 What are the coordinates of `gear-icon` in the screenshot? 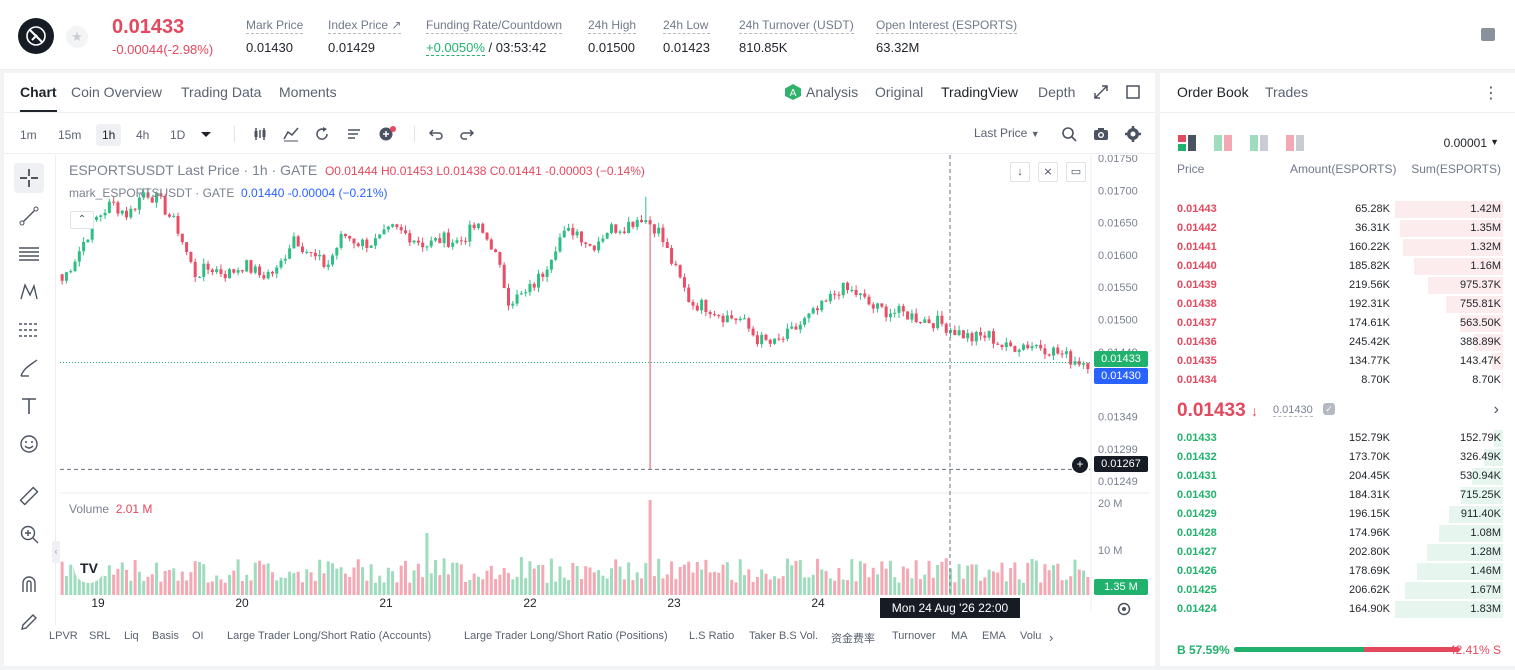 It's located at (1133, 134).